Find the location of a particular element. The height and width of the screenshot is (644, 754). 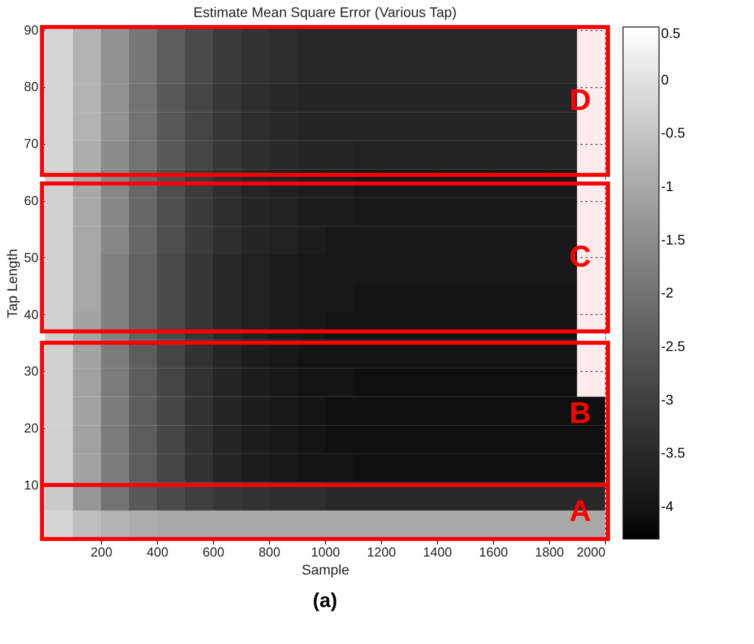

x-tick-label: 1200 is located at coordinates (381, 552).